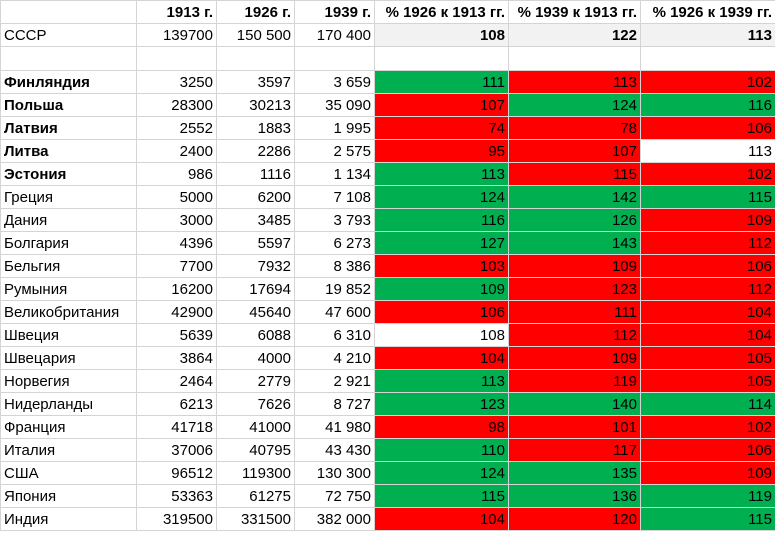  What do you see at coordinates (255, 381) in the screenshot?
I see `value-1926-cell: 2779` at bounding box center [255, 381].